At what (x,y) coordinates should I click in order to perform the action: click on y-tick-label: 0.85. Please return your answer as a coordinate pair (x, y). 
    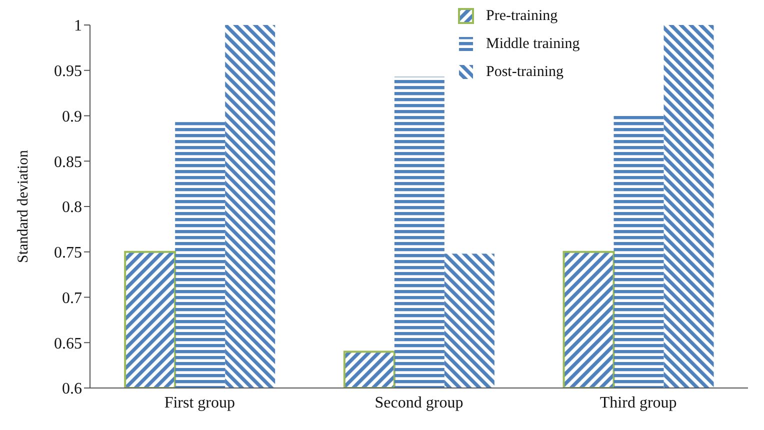
    Looking at the image, I should click on (68, 162).